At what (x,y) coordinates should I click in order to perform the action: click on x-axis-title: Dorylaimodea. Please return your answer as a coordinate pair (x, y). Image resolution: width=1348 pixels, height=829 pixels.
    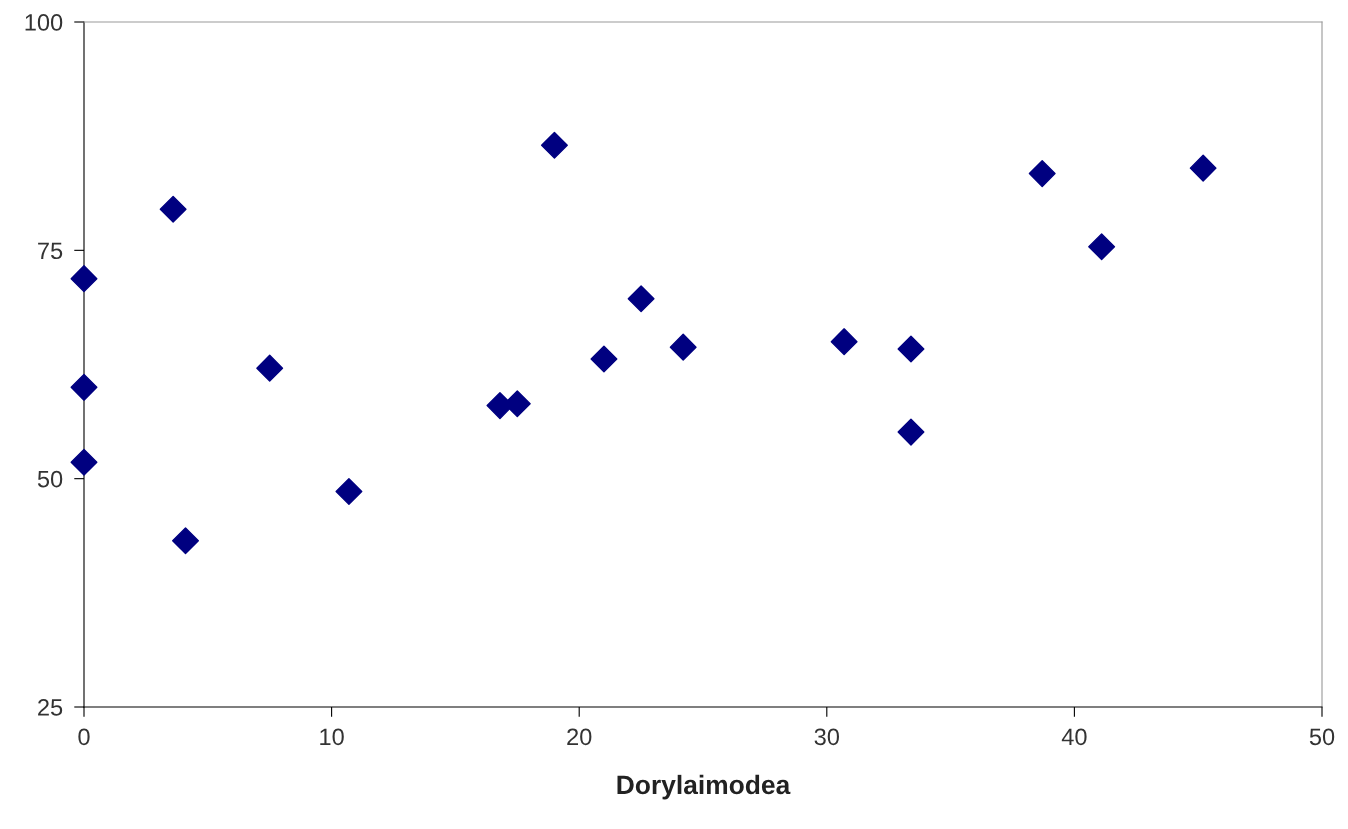
    Looking at the image, I should click on (704, 787).